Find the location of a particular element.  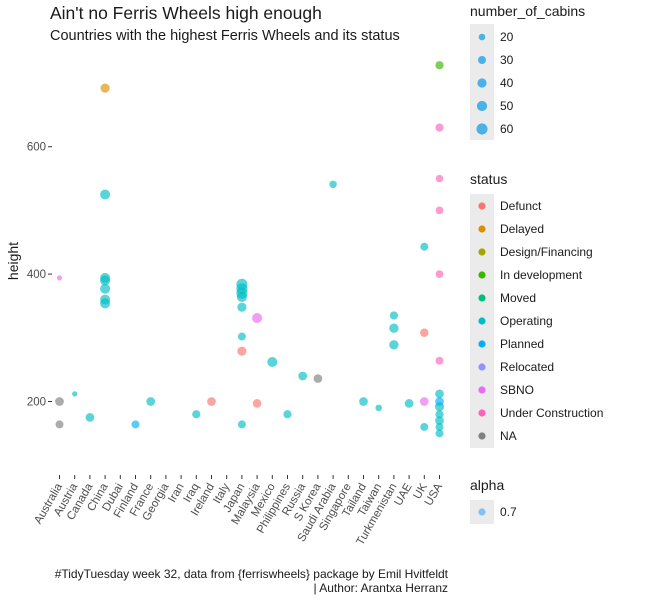

legend-status-swatch-moved is located at coordinates (482, 298).